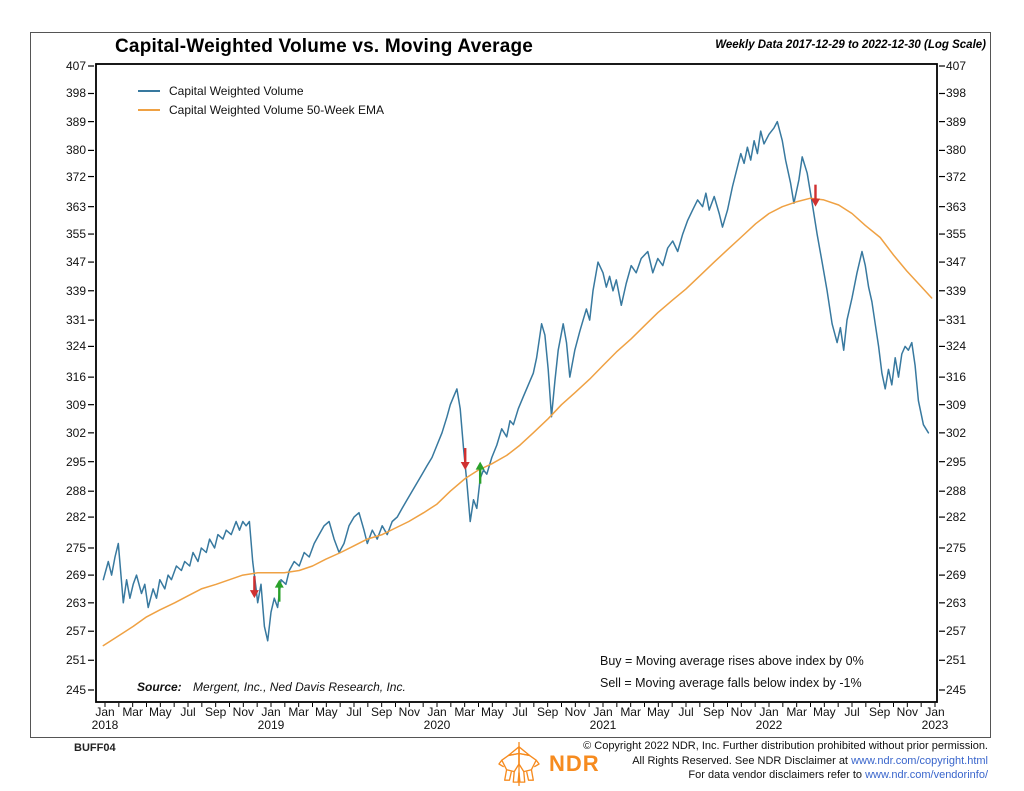 This screenshot has height=791, width=1024. I want to click on x-tick-label-year: 2019, so click(271, 725).